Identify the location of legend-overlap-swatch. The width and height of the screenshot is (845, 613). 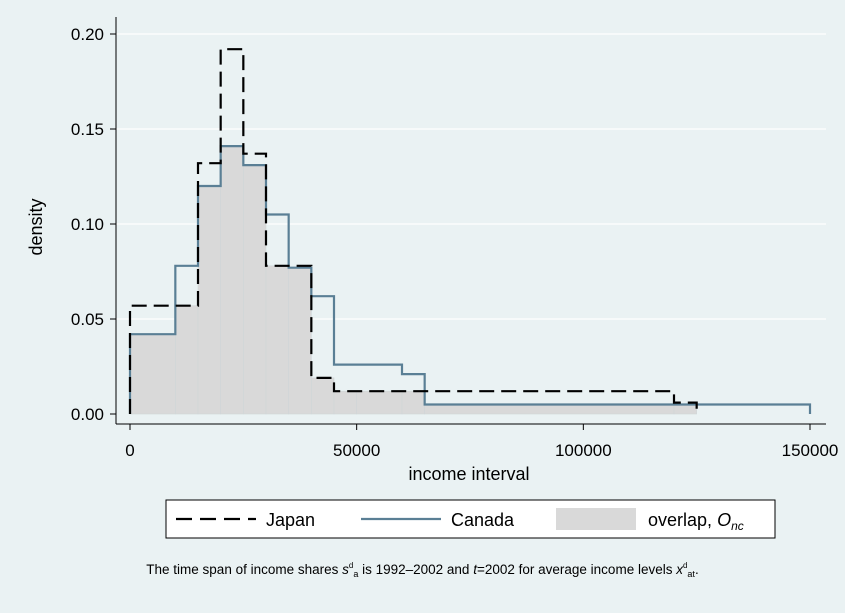
(596, 519).